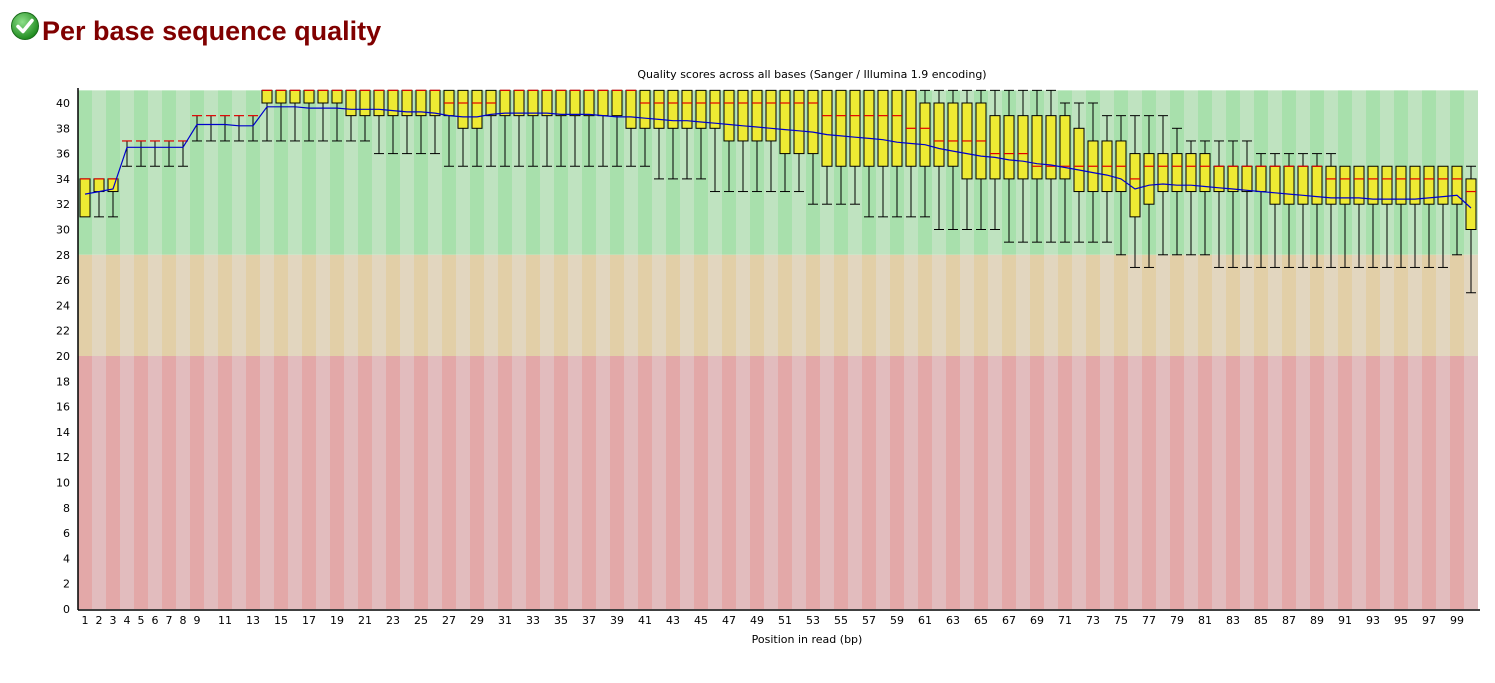 This screenshot has width=1495, height=683. Describe the element at coordinates (66, 558) in the screenshot. I see `y-tick-label: 4` at that location.